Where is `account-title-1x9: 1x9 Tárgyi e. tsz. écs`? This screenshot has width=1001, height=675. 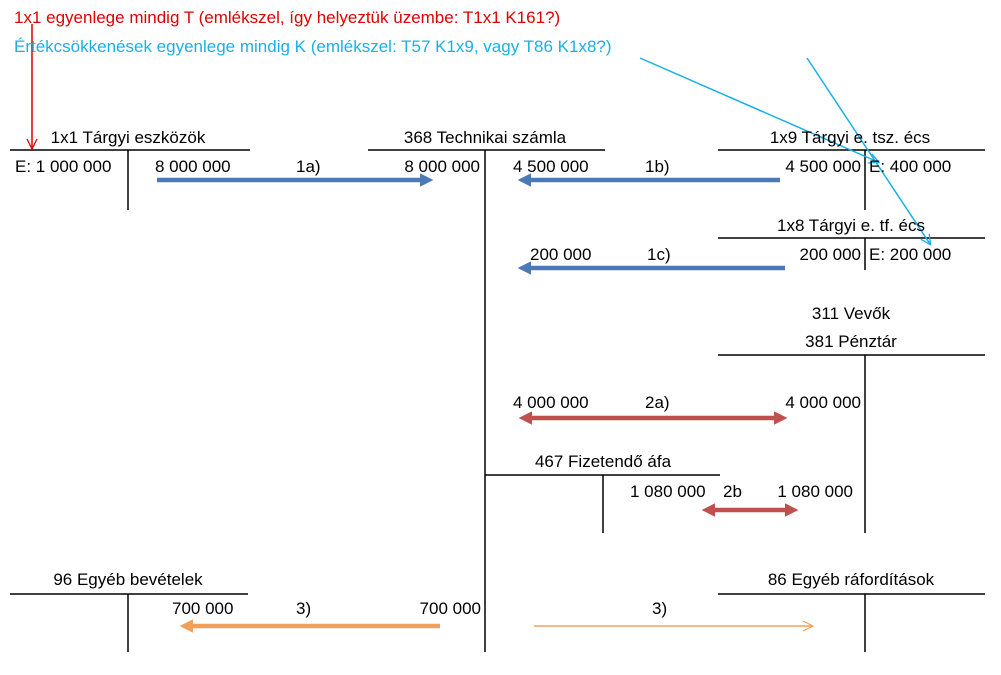 account-title-1x9: 1x9 Tárgyi e. tsz. écs is located at coordinates (850, 137).